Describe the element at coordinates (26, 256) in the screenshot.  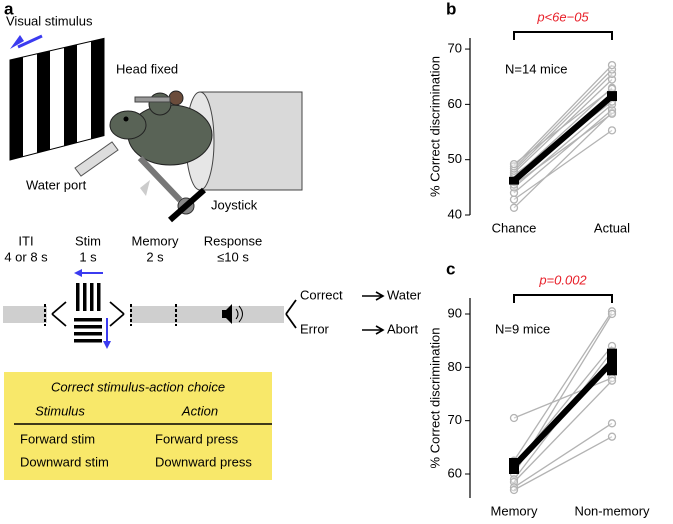
I see `epoch-duration: 4 or 8 s` at that location.